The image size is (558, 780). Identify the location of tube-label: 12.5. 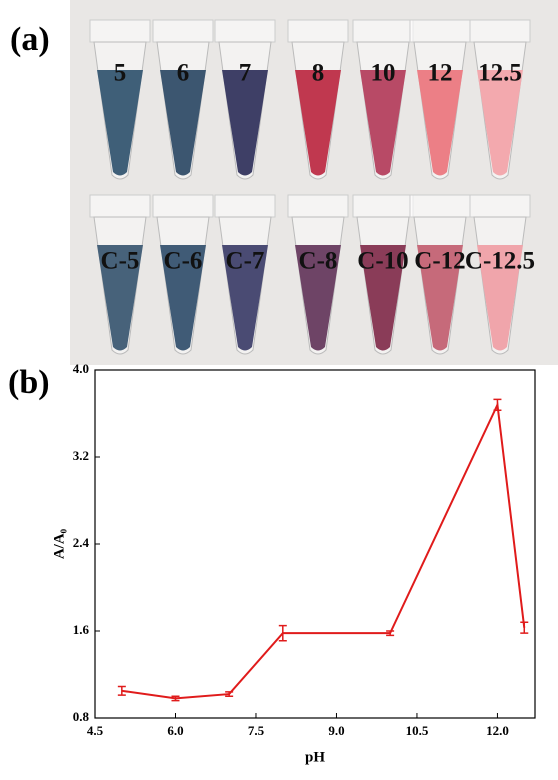
(500, 73).